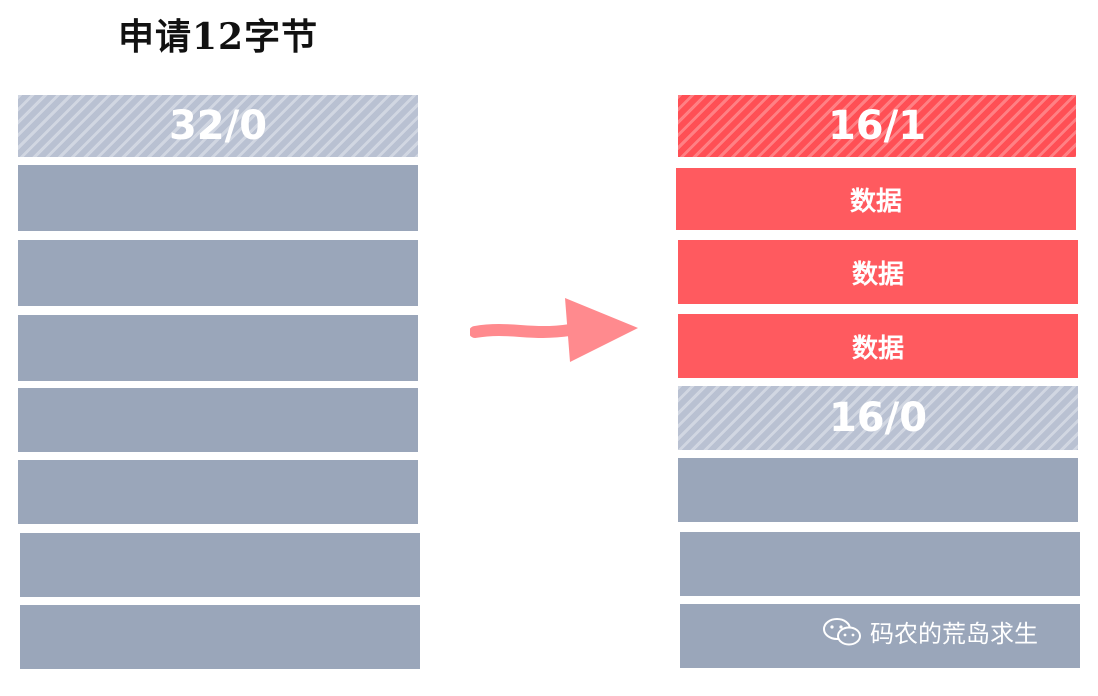  What do you see at coordinates (842, 631) in the screenshot?
I see `wechat-icon` at bounding box center [842, 631].